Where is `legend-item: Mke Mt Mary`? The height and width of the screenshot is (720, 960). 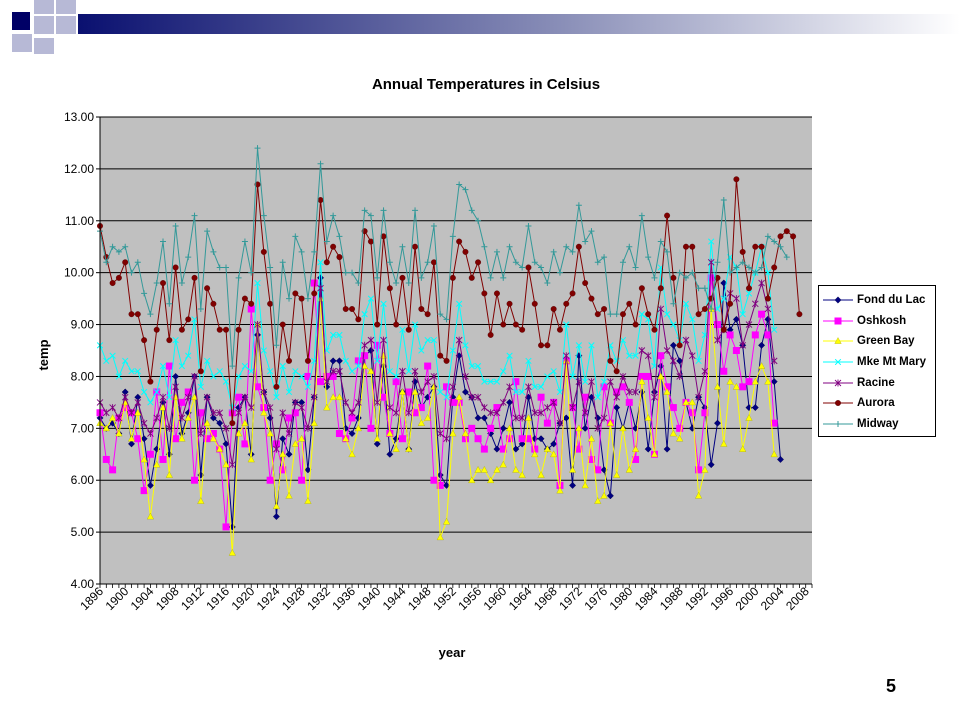 legend-item: Mke Mt Mary is located at coordinates (877, 362).